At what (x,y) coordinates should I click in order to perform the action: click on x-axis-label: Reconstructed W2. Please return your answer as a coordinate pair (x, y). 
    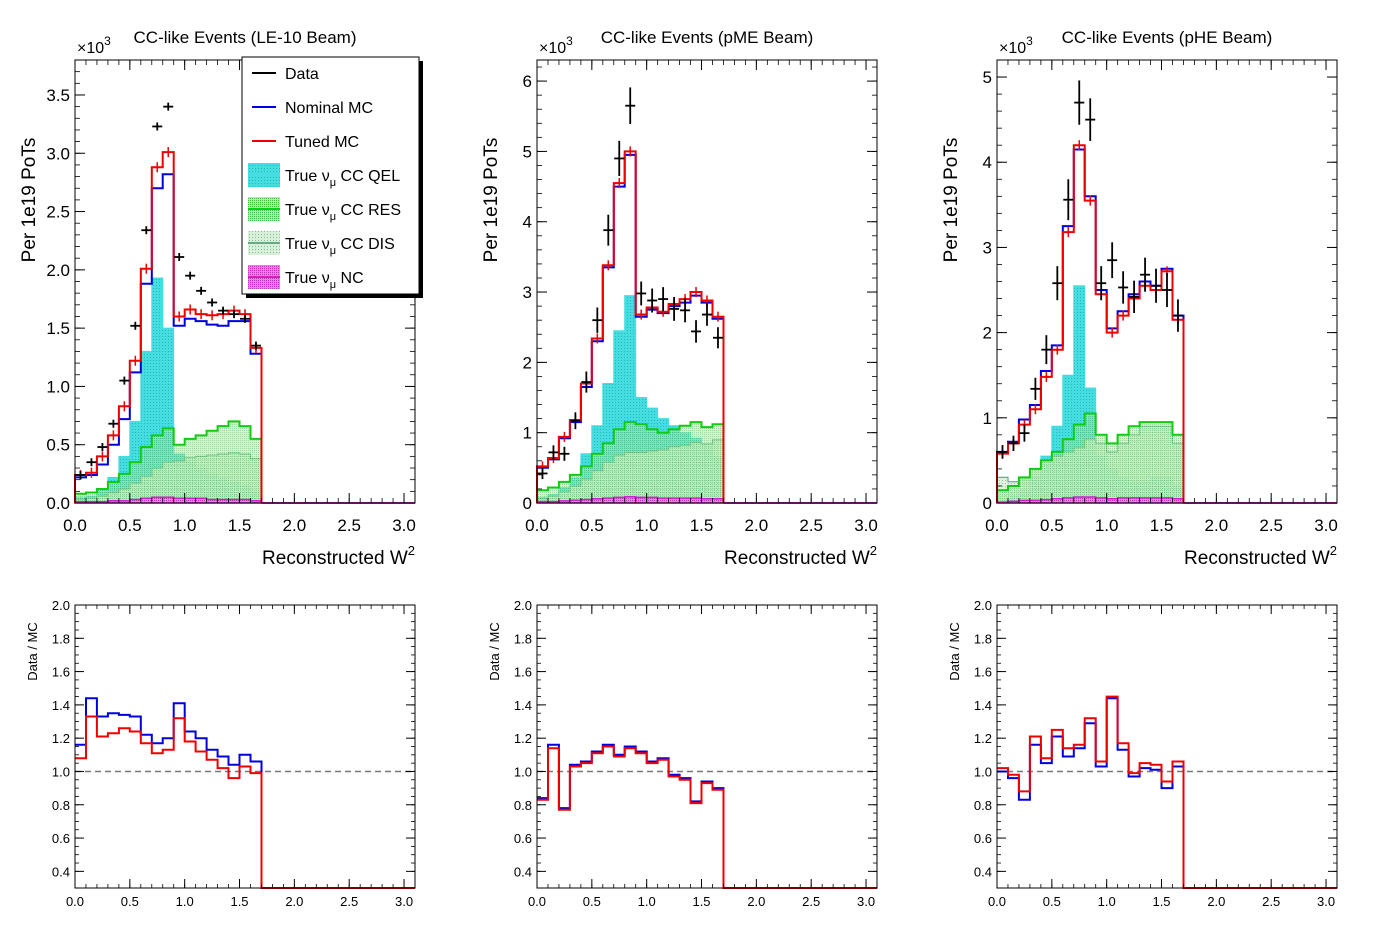
    Looking at the image, I should click on (338, 556).